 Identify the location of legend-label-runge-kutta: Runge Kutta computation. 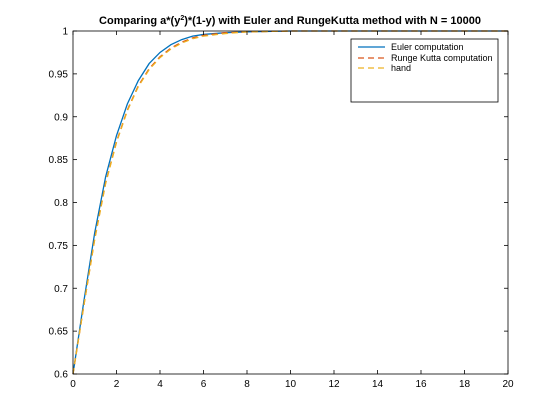
(442, 58).